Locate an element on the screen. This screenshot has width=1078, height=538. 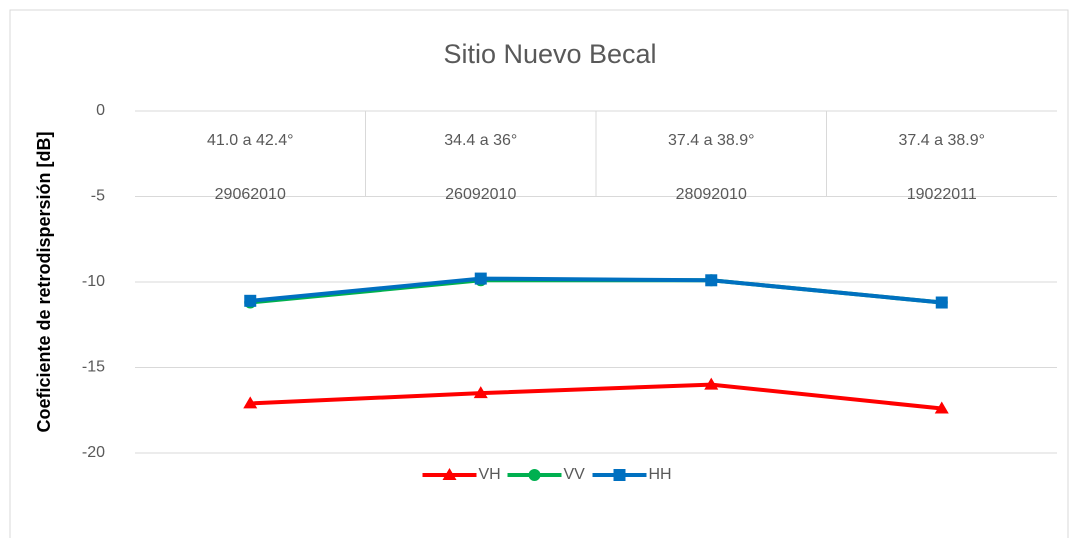
legend-label: HH is located at coordinates (660, 474).